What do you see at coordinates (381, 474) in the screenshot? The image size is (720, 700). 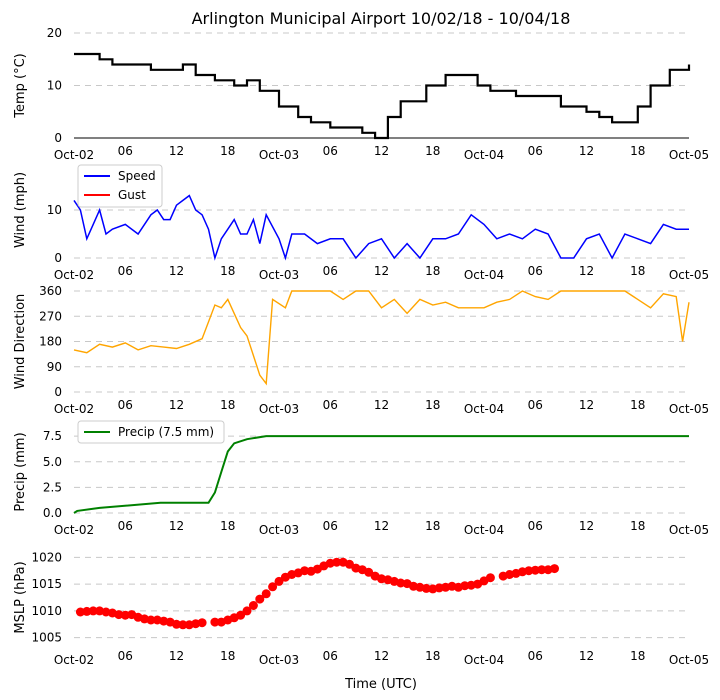 I see `precip-line` at bounding box center [381, 474].